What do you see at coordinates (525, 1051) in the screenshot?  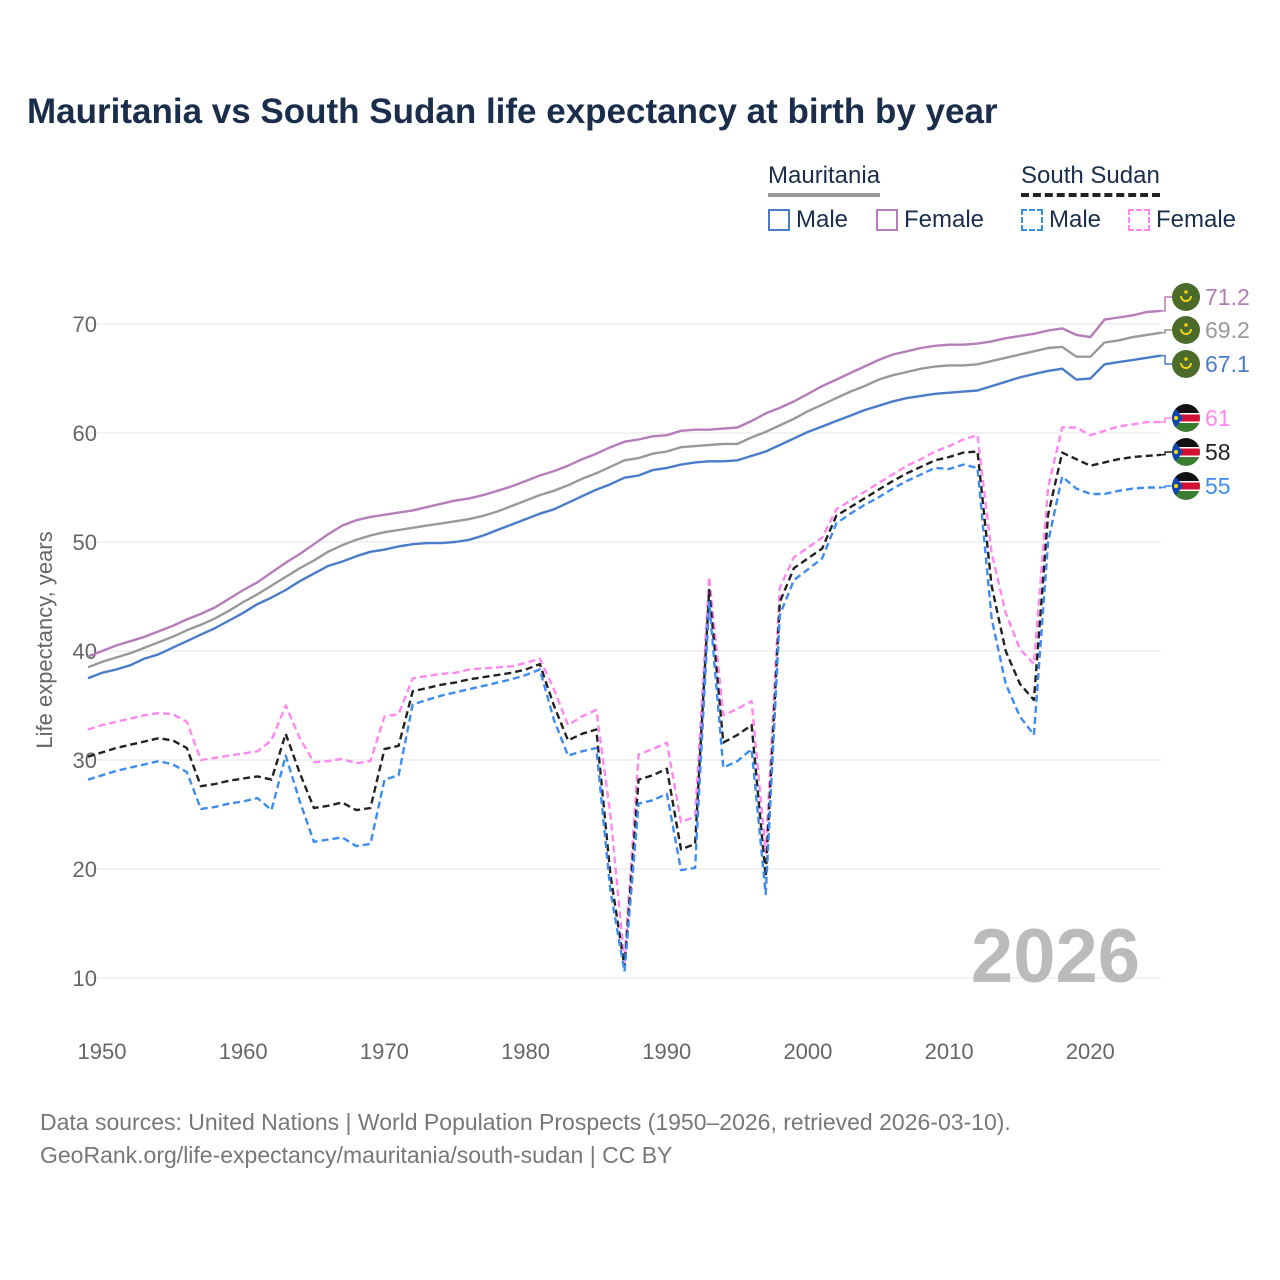 I see `x-tick-label: 1980` at bounding box center [525, 1051].